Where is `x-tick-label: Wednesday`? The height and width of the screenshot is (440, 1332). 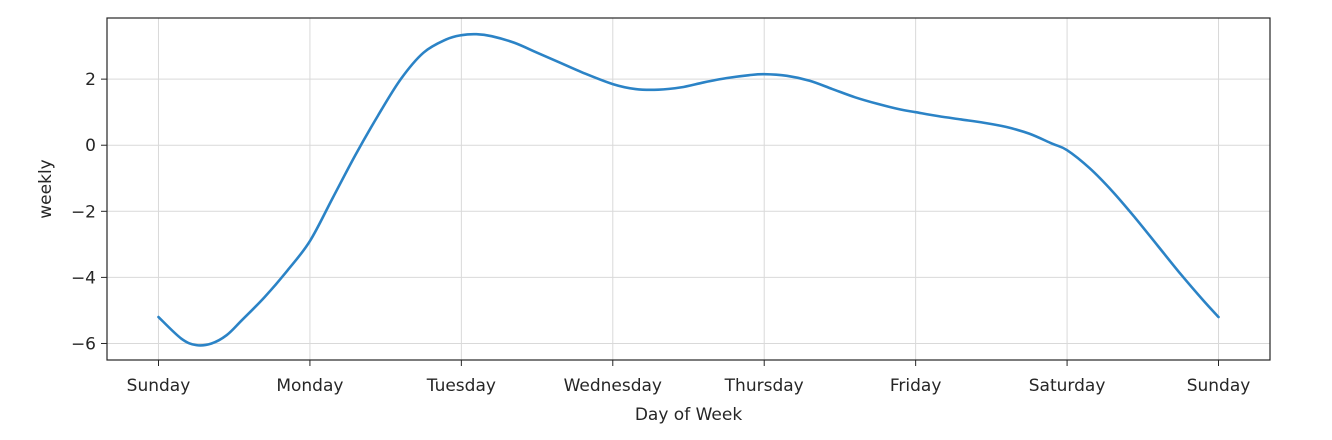 x-tick-label: Wednesday is located at coordinates (613, 386).